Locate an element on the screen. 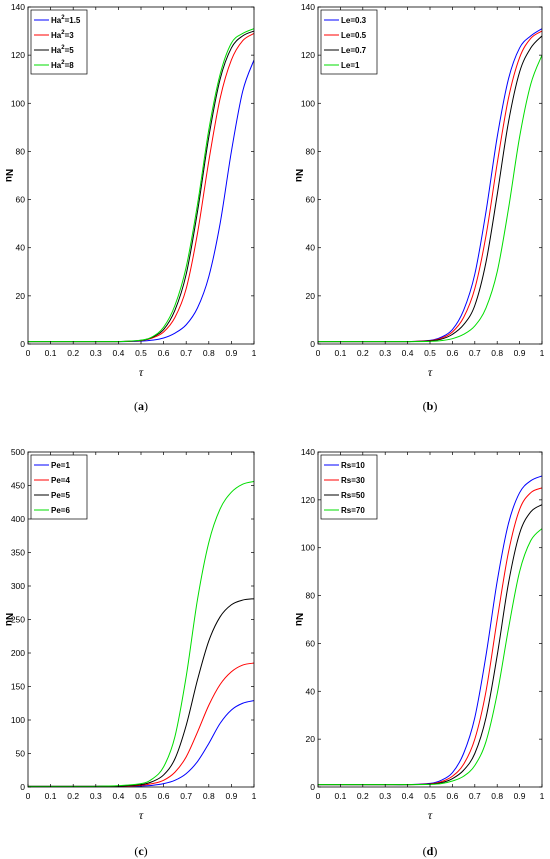 Image resolution: width=550 pixels, height=859 pixels. legend-label-3: Pe=6 is located at coordinates (60, 510).